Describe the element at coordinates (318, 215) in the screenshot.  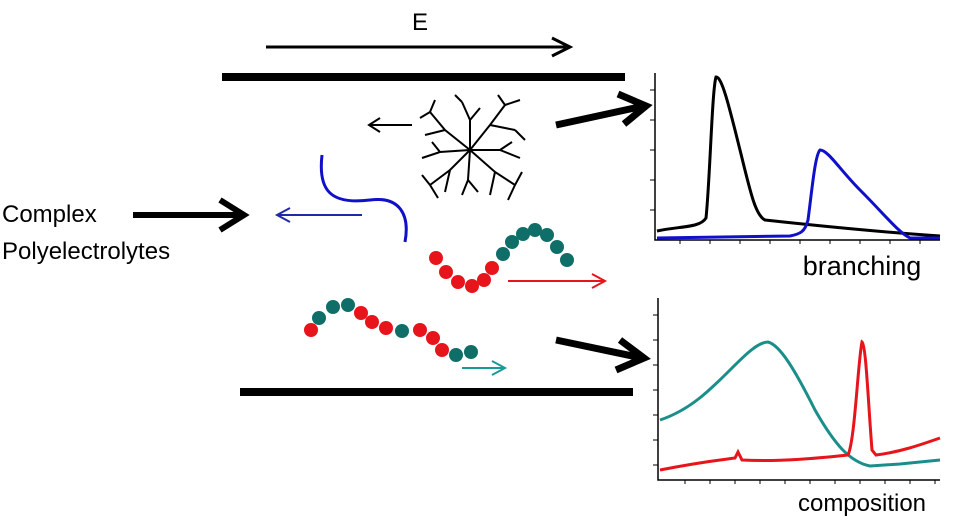
I see `blue-arrow` at that location.